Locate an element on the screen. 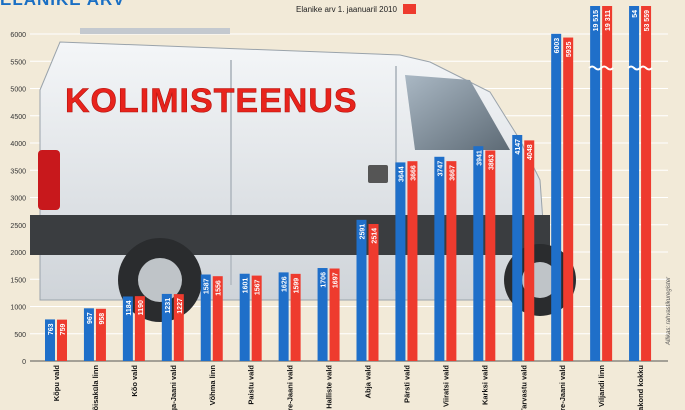  data-label: 3667 is located at coordinates (452, 173).